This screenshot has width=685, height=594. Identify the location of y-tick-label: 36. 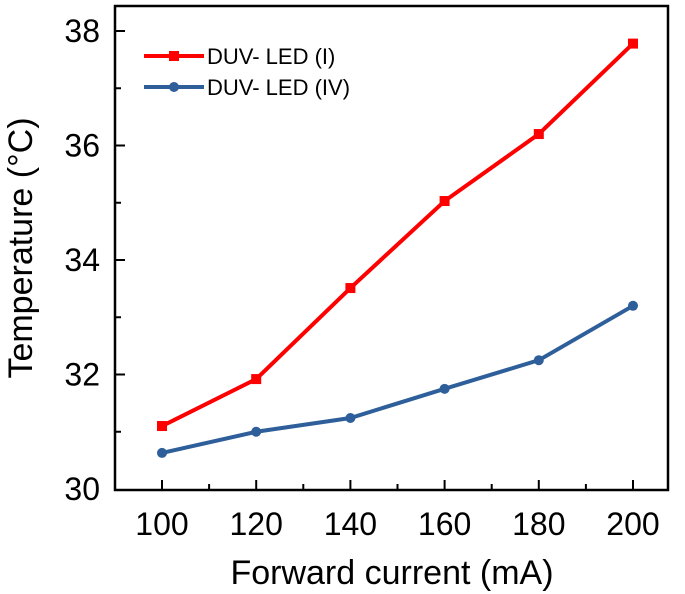
(82, 146).